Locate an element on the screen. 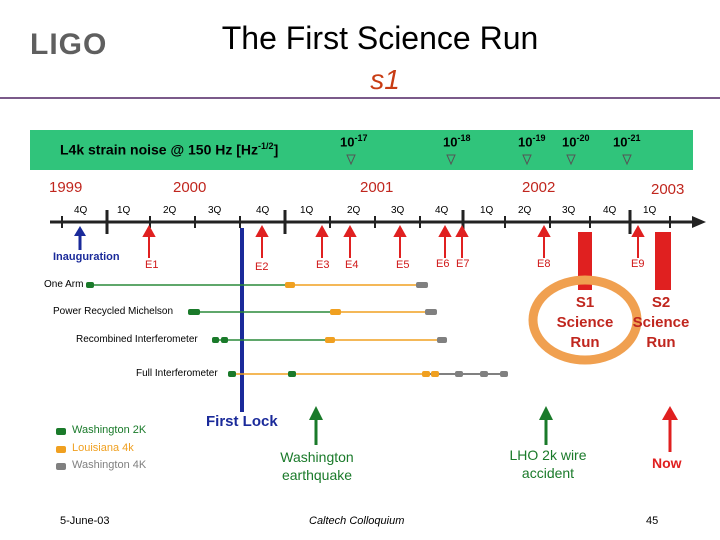 This screenshot has height=540, width=720. s2-line3: Run is located at coordinates (661, 342).